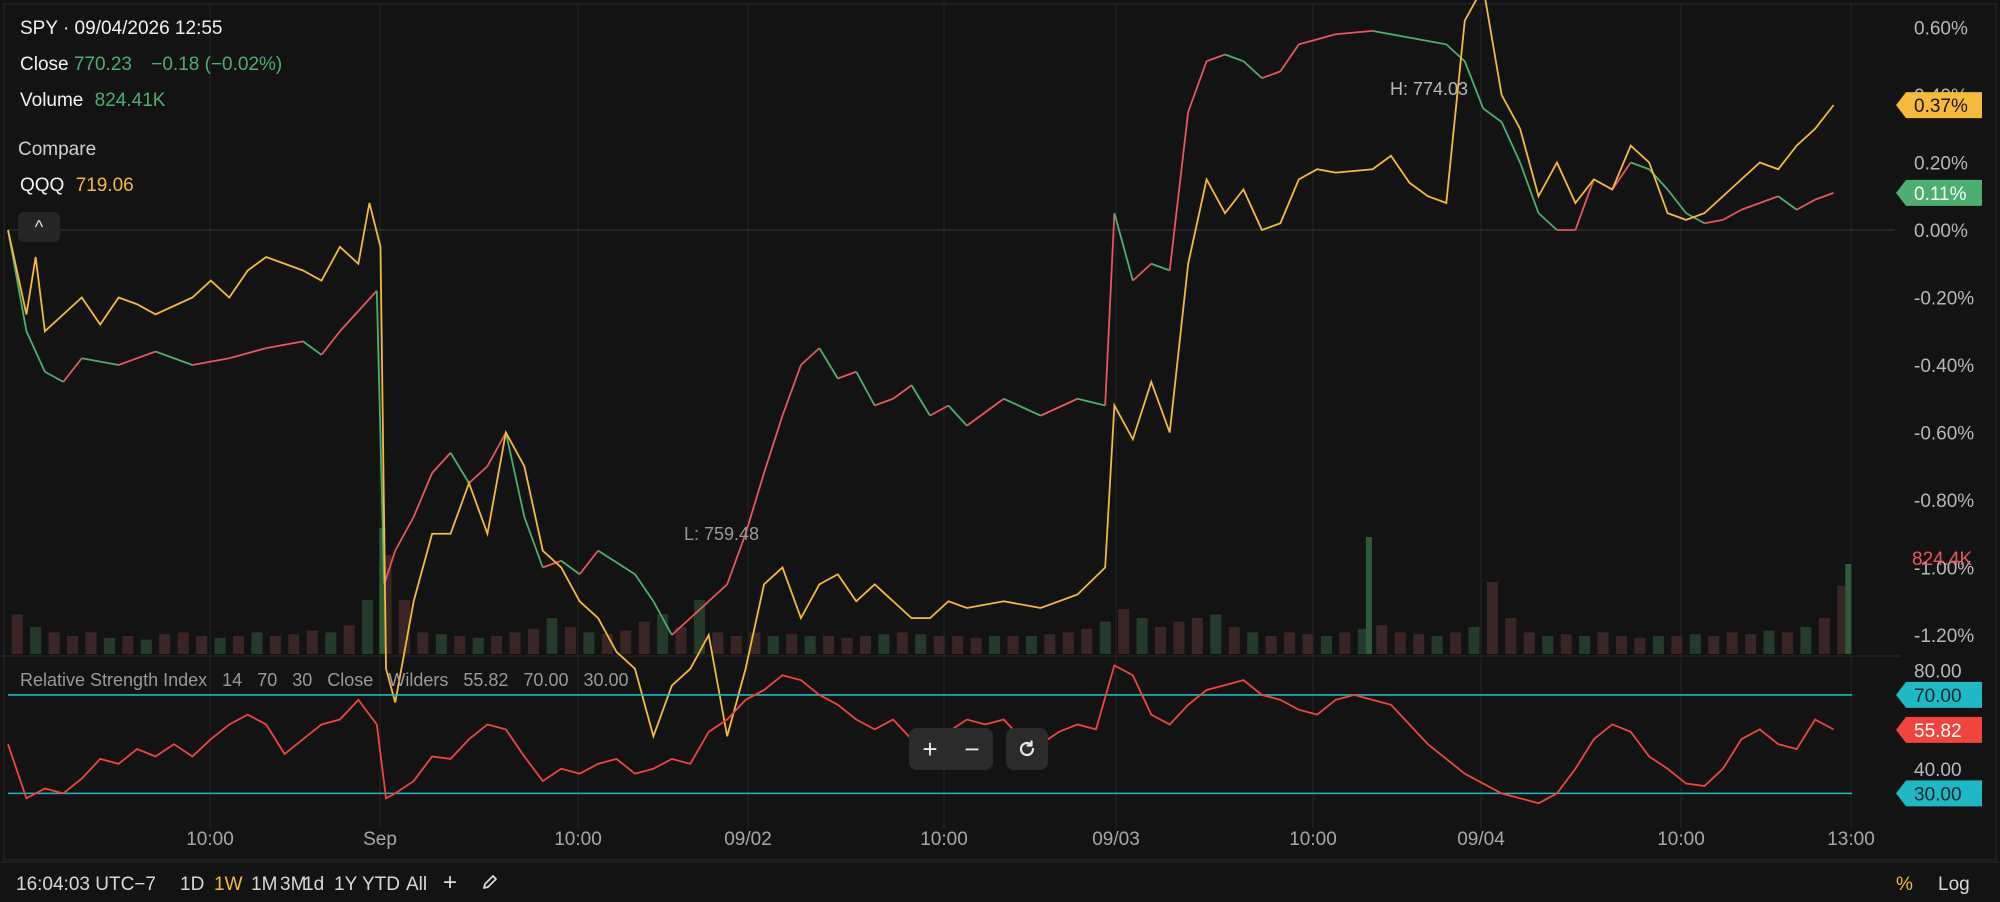  Describe the element at coordinates (486, 680) in the screenshot. I see `rsi-value: 55.82` at that location.